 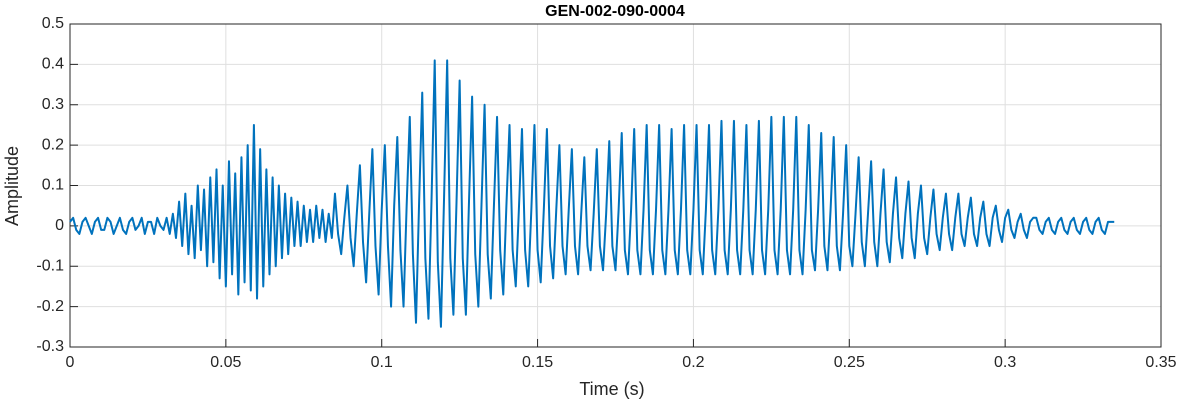 I want to click on y-axis-label: Amplitude, so click(x=12, y=186).